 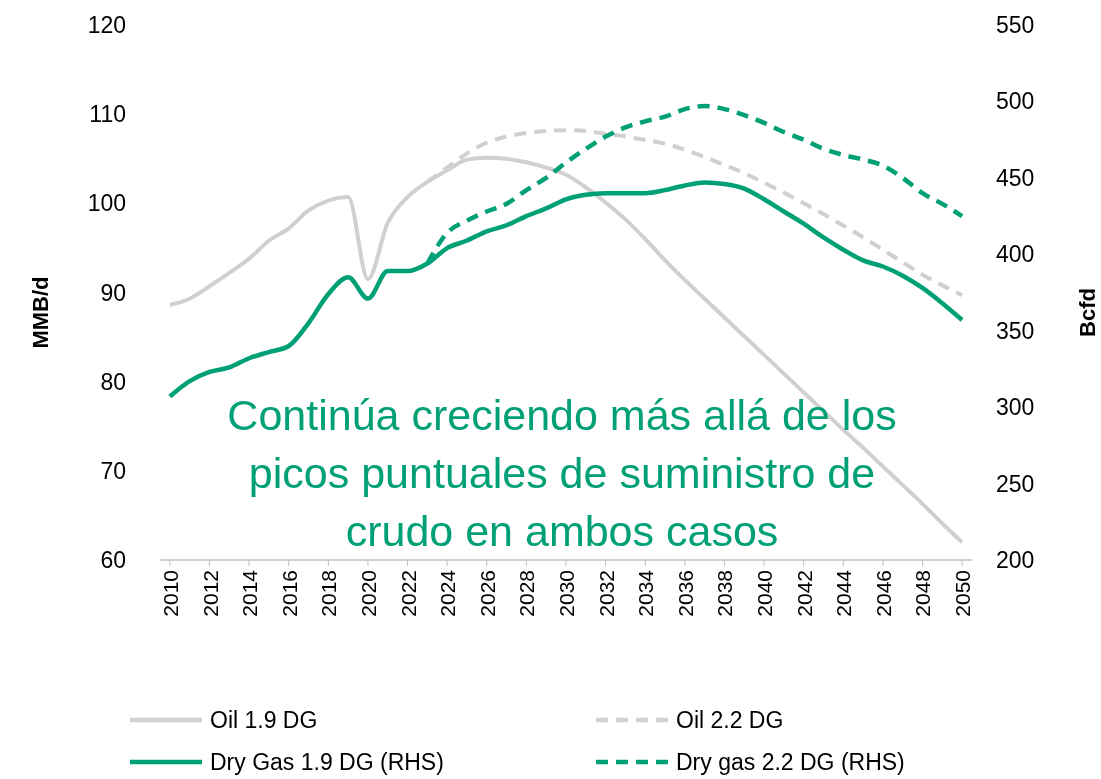 I want to click on x-tick-label: 2010, so click(x=170, y=593).